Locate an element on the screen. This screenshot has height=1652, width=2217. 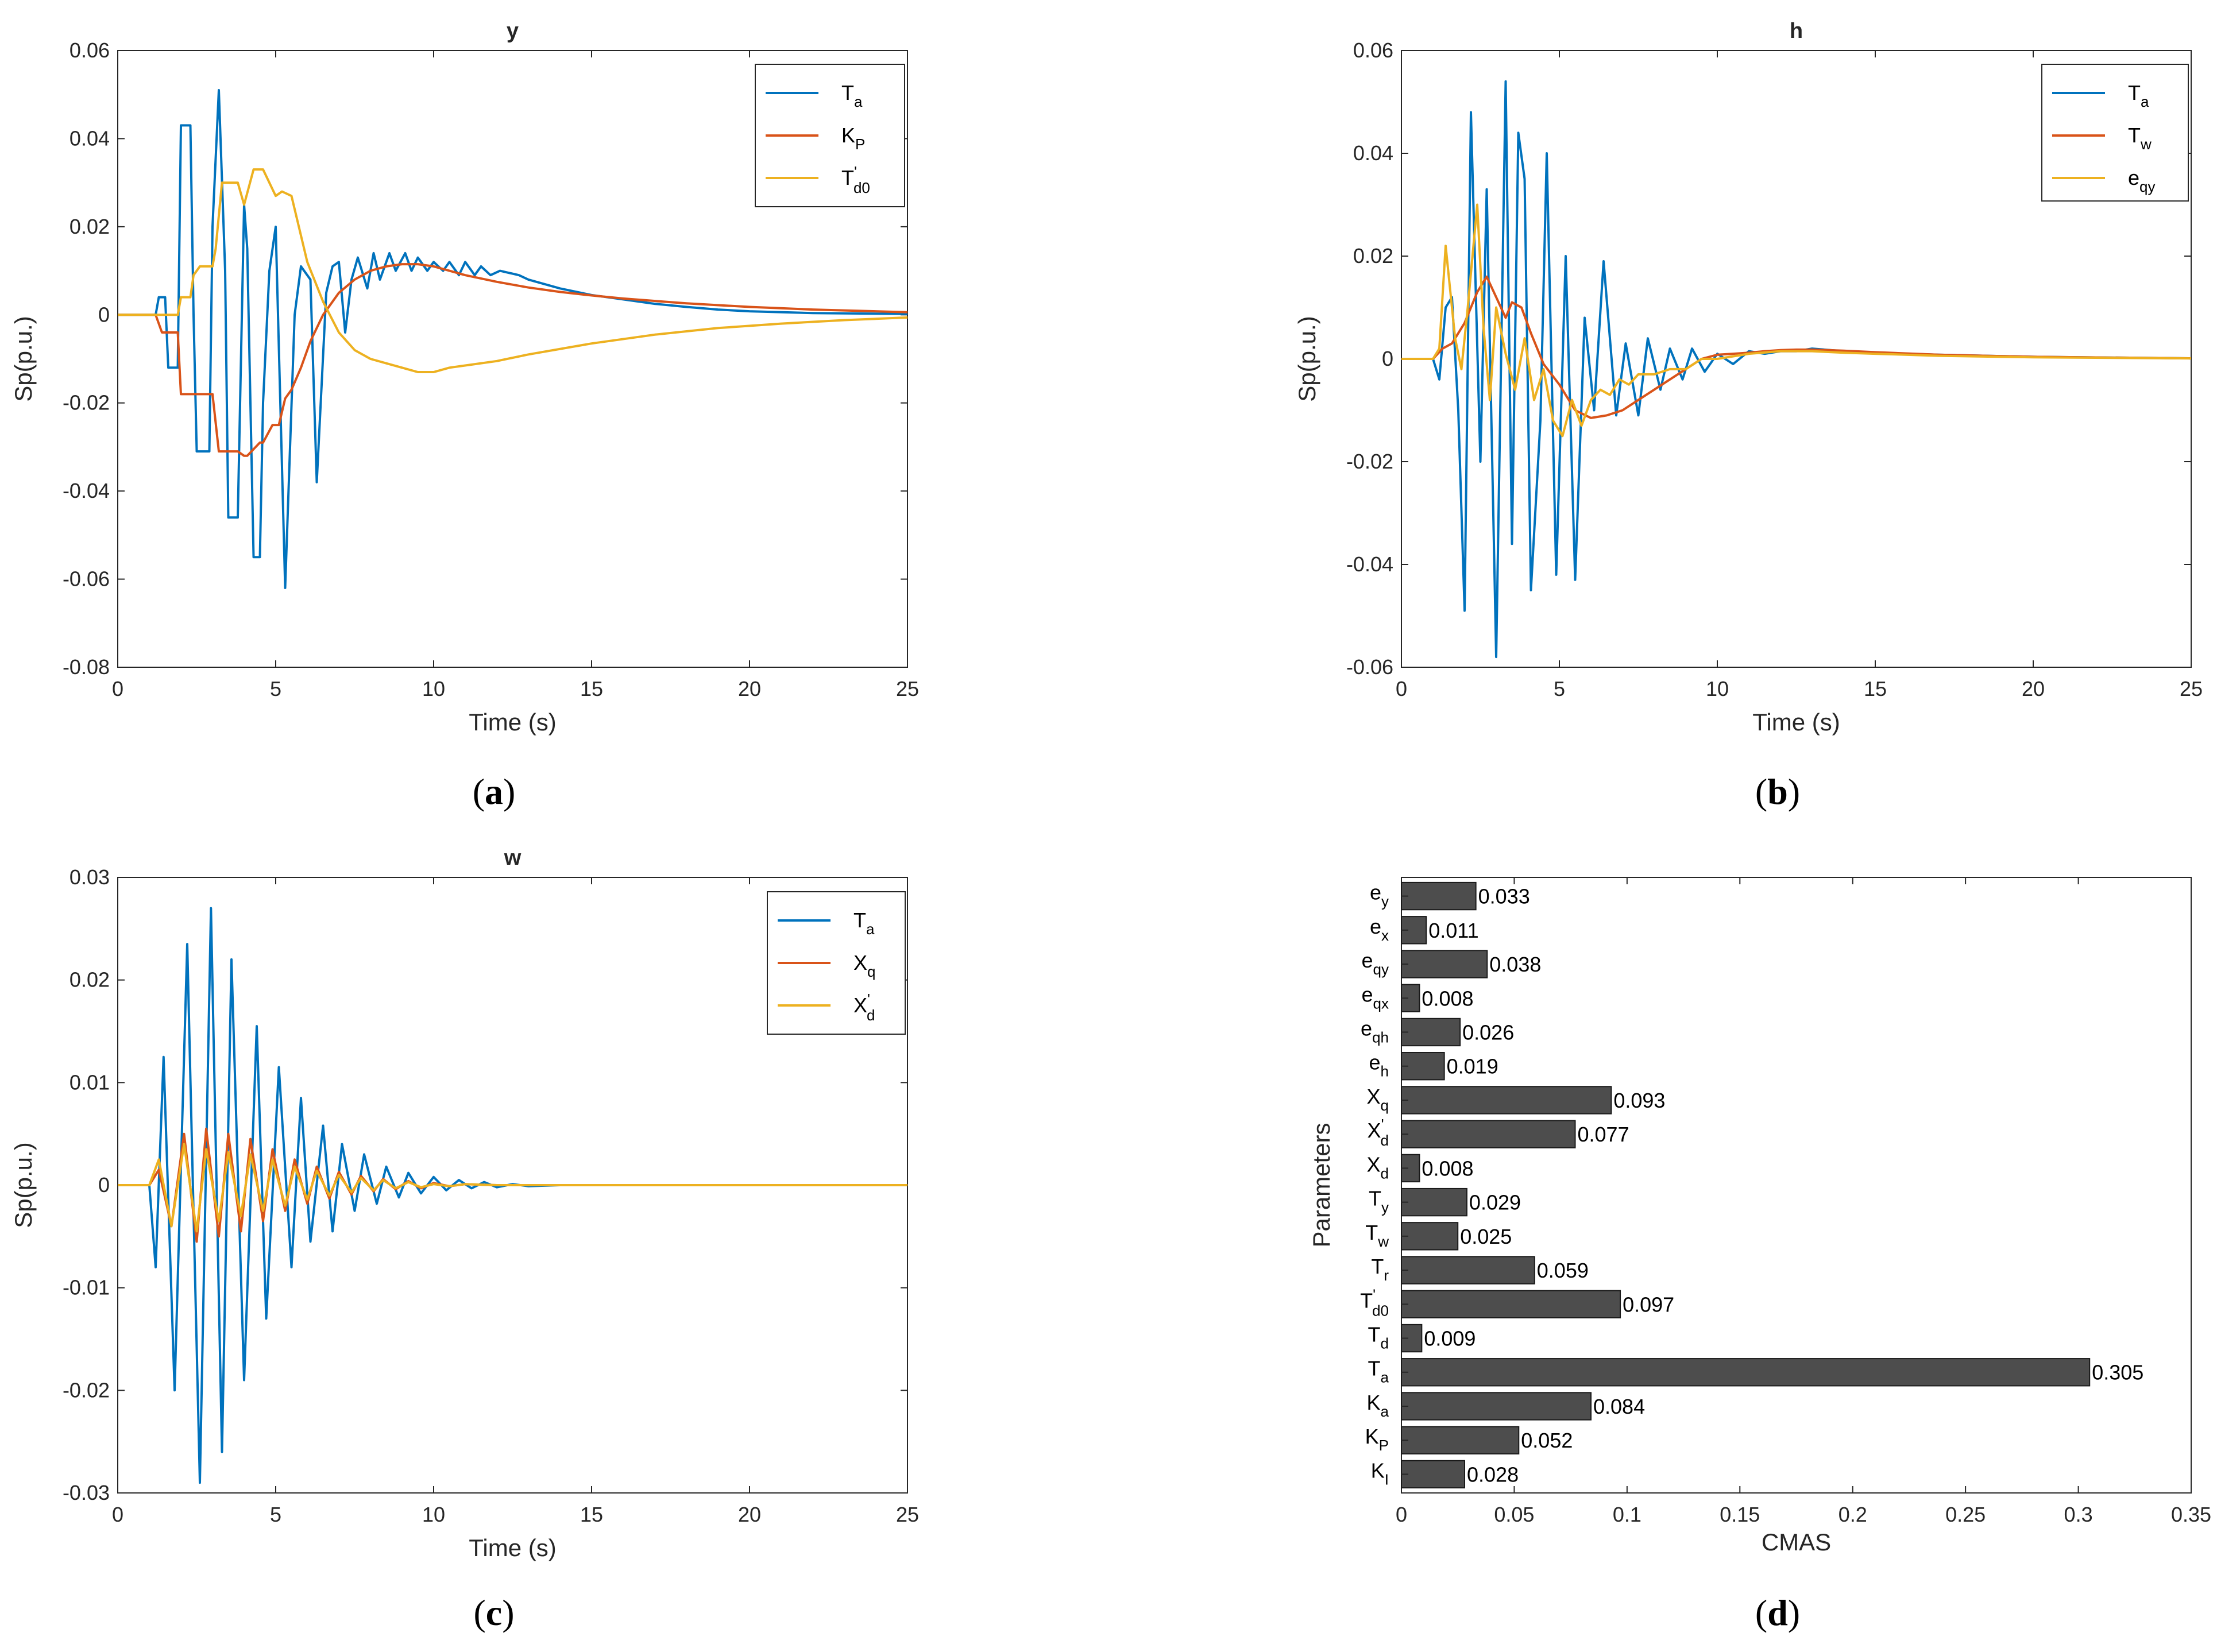
x-tick-label: 0.35 is located at coordinates (2191, 1514).